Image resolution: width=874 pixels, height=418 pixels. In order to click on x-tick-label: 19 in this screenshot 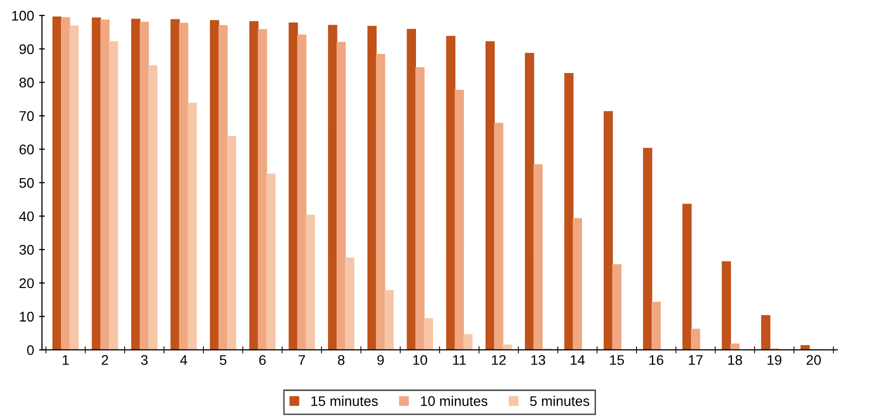, I will do `click(775, 360)`.